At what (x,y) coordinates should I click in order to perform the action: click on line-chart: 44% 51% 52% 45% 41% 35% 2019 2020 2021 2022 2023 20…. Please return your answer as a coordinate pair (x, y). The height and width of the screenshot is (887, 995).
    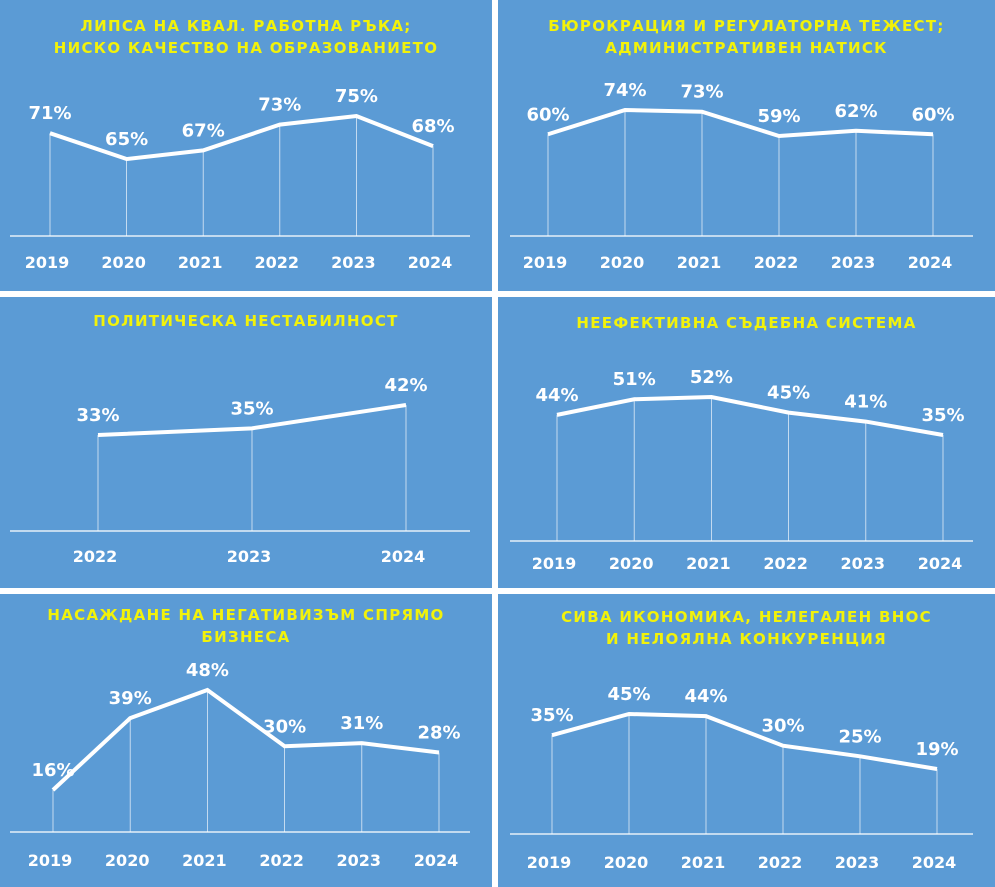
    Looking at the image, I should click on (741, 470).